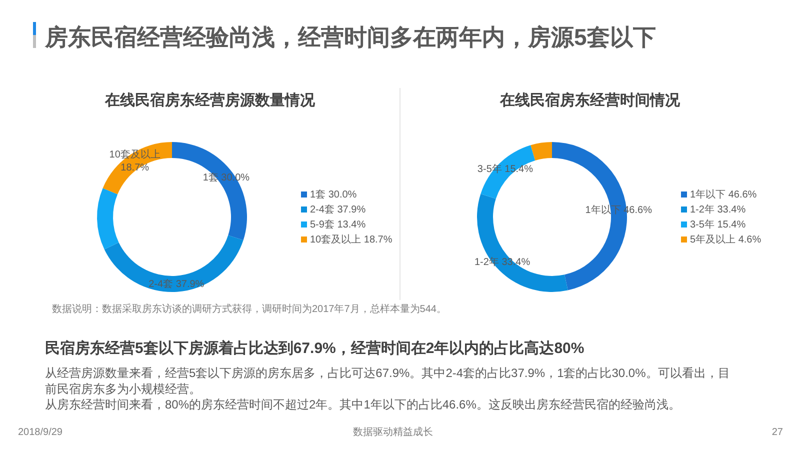  Describe the element at coordinates (314, 348) in the screenshot. I see `text: 民宿房东经营5套以下房源着占比达到67.9%，经营时间在2年以内的占比高达80%` at that location.